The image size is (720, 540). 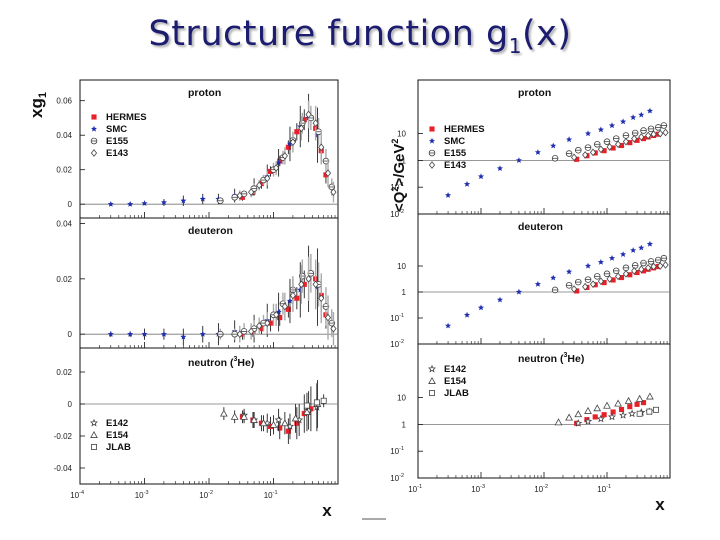 I want to click on left-y-axis-label: xg1, so click(x=38, y=105).